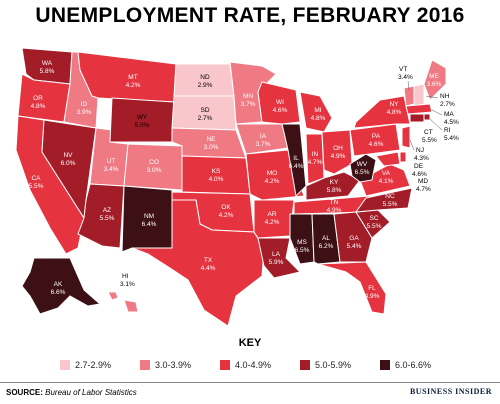 The image size is (500, 404). I want to click on label-IA-rate: 3.7%, so click(263, 144).